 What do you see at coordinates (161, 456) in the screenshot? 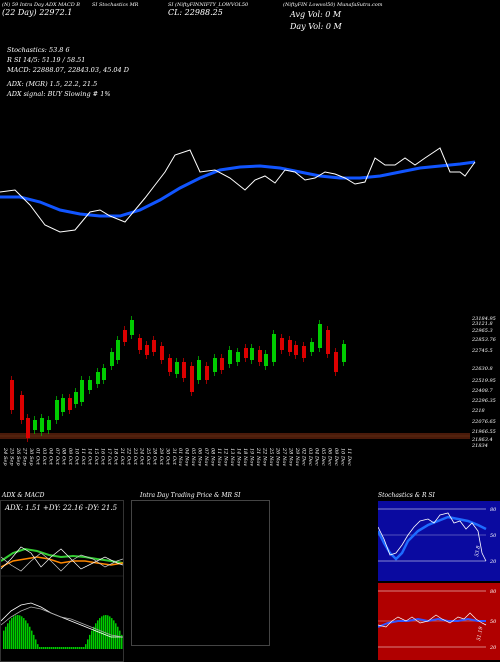
I see `date-label: 29 Oct` at bounding box center [161, 456].